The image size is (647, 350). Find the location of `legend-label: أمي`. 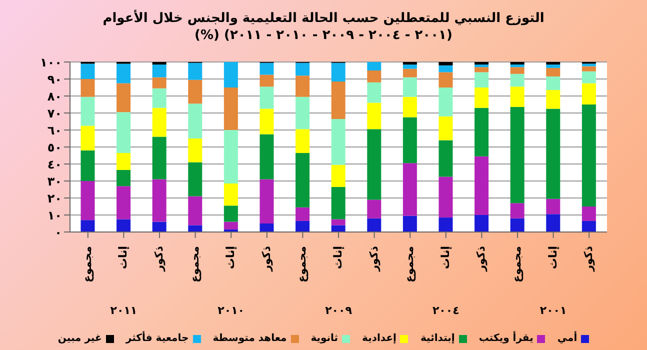

legend-label: أمي is located at coordinates (567, 338).